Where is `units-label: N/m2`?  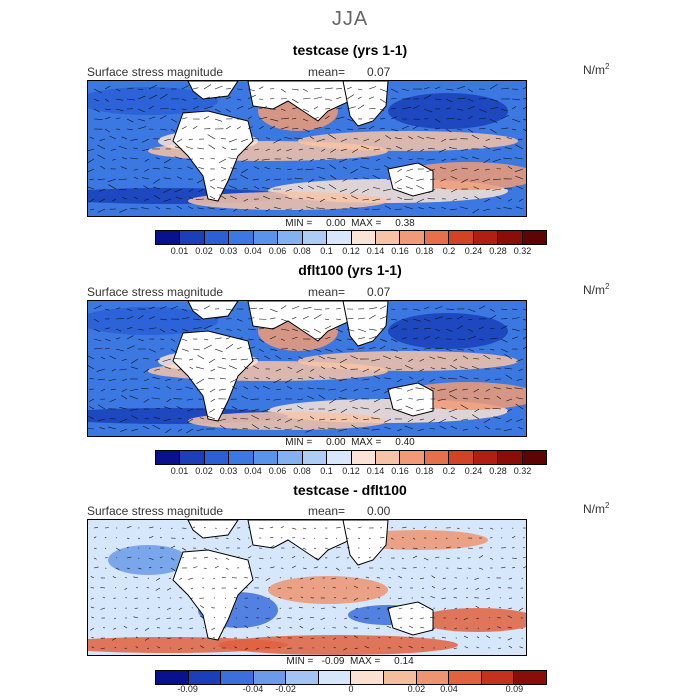 units-label: N/m2 is located at coordinates (596, 508).